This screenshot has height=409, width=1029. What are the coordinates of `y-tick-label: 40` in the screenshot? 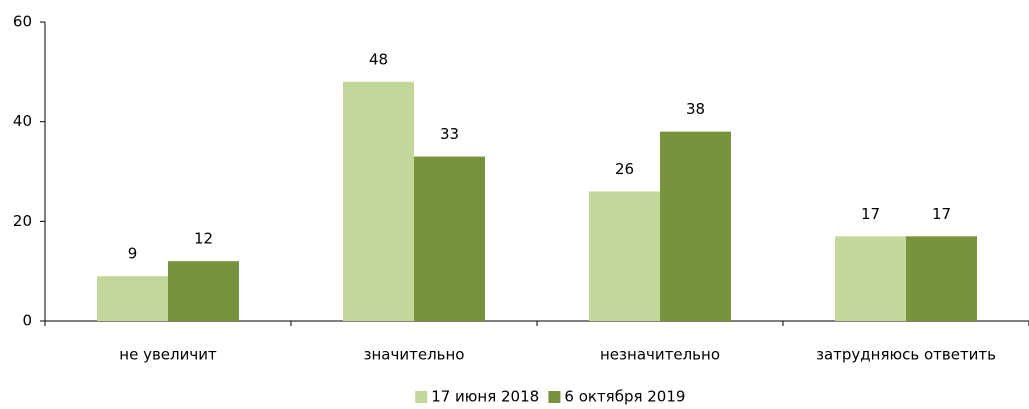 It's located at (22, 121).